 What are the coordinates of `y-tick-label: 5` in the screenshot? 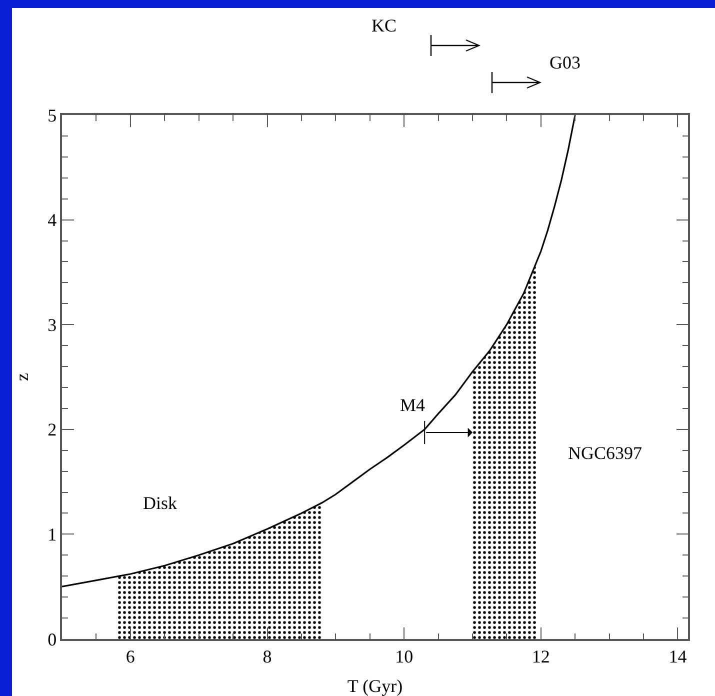 It's located at (52, 115).